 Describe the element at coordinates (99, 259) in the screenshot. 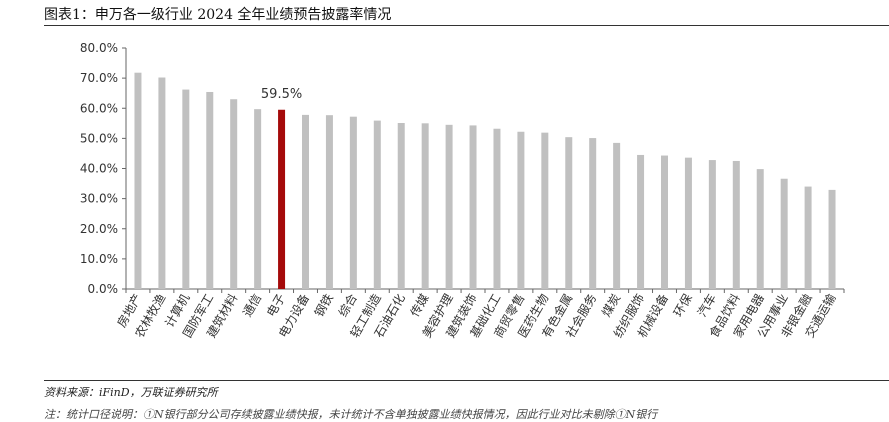

I see `y-tick-label: 10.0%` at that location.